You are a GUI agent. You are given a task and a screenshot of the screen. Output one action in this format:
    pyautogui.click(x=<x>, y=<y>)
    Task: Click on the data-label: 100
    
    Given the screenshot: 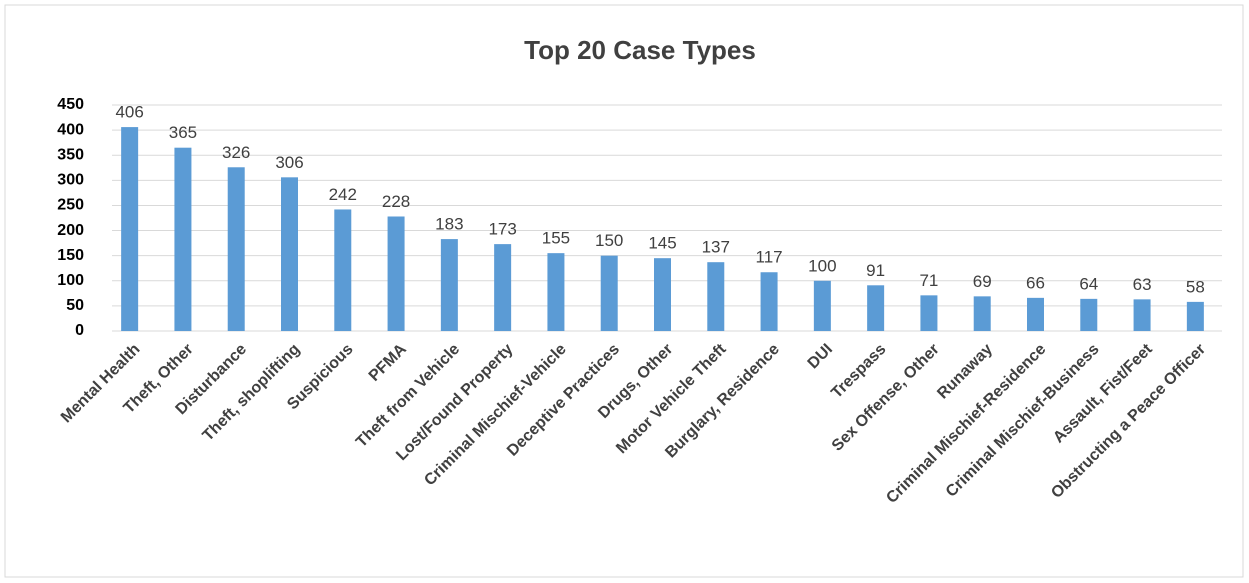 What is the action you would take?
    pyautogui.click(x=822, y=265)
    